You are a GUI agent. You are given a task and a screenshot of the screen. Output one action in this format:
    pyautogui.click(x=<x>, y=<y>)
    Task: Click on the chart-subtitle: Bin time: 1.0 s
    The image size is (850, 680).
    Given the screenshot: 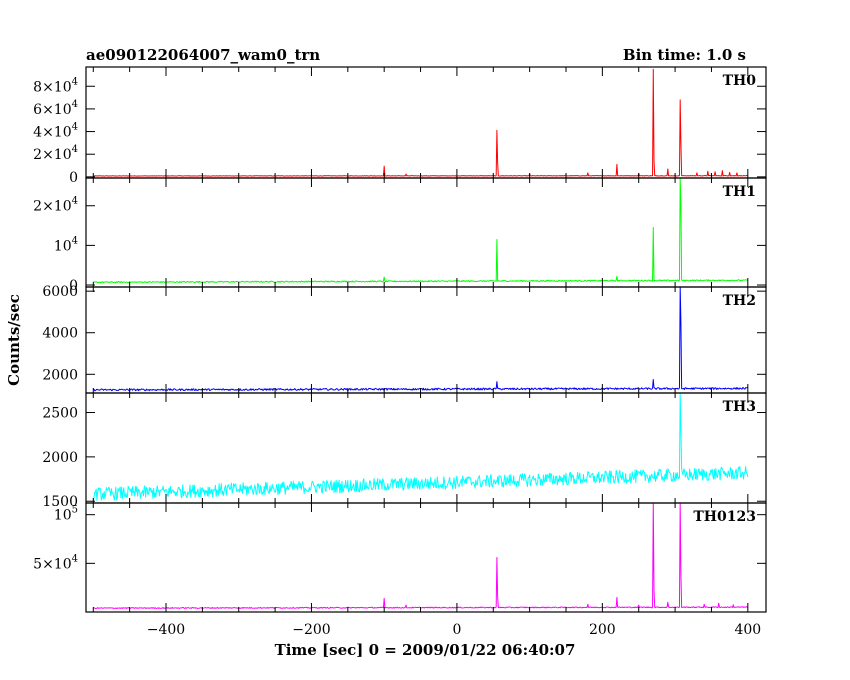 What is the action you would take?
    pyautogui.click(x=684, y=55)
    